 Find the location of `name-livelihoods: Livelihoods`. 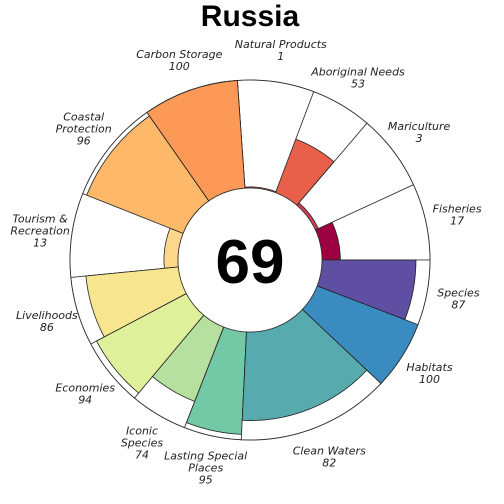

name-livelihoods: Livelihoods is located at coordinates (47, 315).